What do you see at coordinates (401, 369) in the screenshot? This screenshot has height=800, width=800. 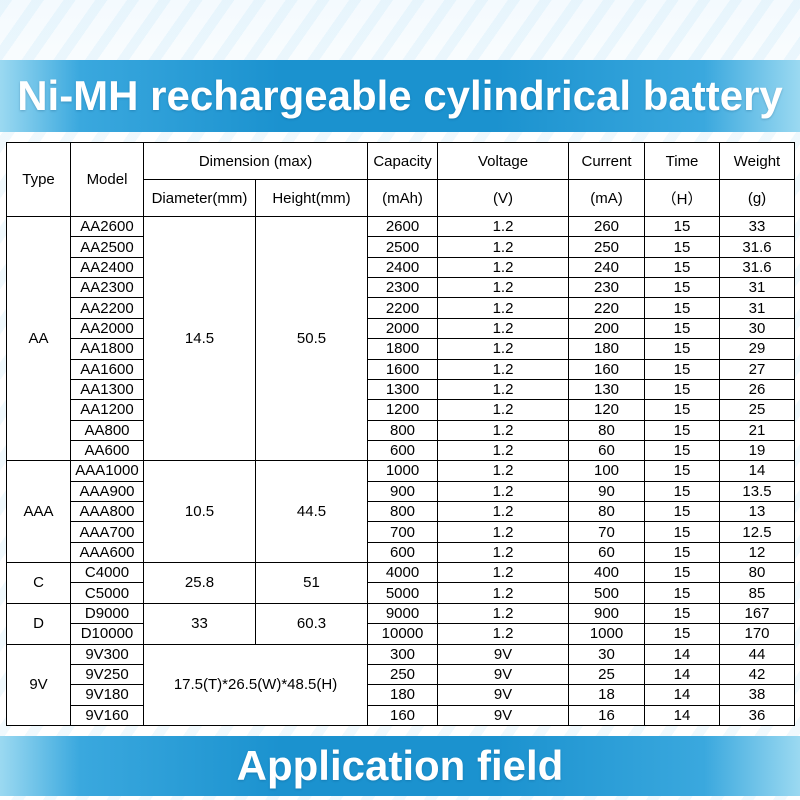 I see `table-row: AA1600 1600 1.2 160 15 27` at bounding box center [401, 369].